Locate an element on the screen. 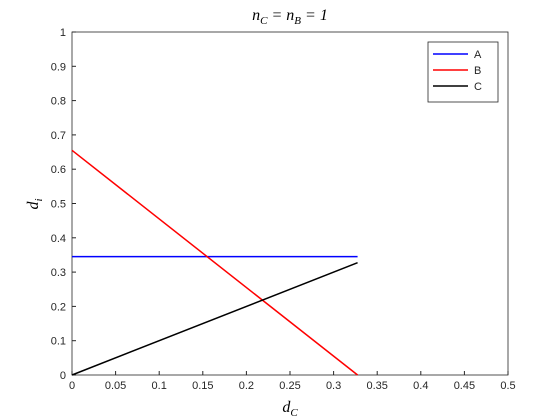 The width and height of the screenshot is (560, 420). x-tick-label: 0.45 is located at coordinates (464, 386).